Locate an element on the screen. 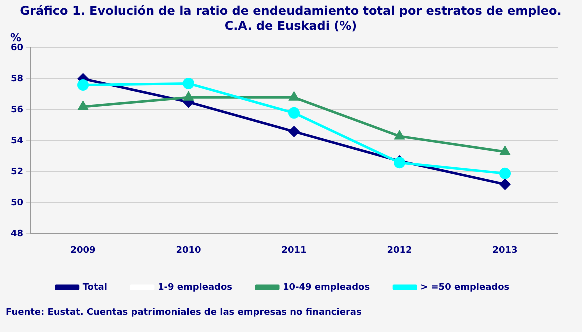  legend-label: 1-9 empleados is located at coordinates (195, 287).